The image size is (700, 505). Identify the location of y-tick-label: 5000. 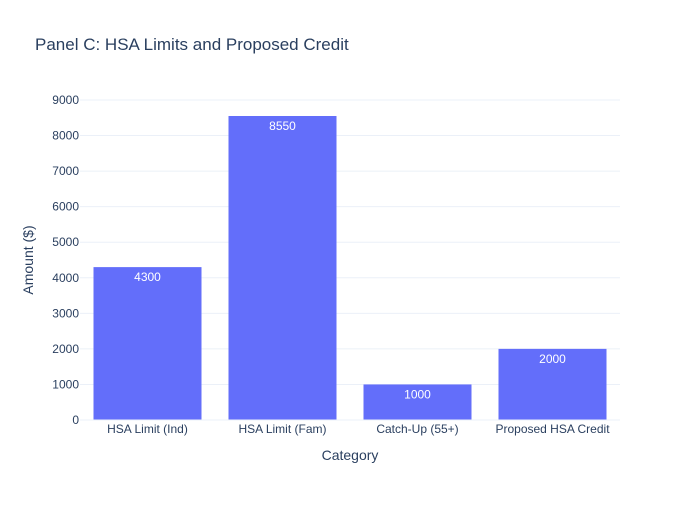
(65, 242).